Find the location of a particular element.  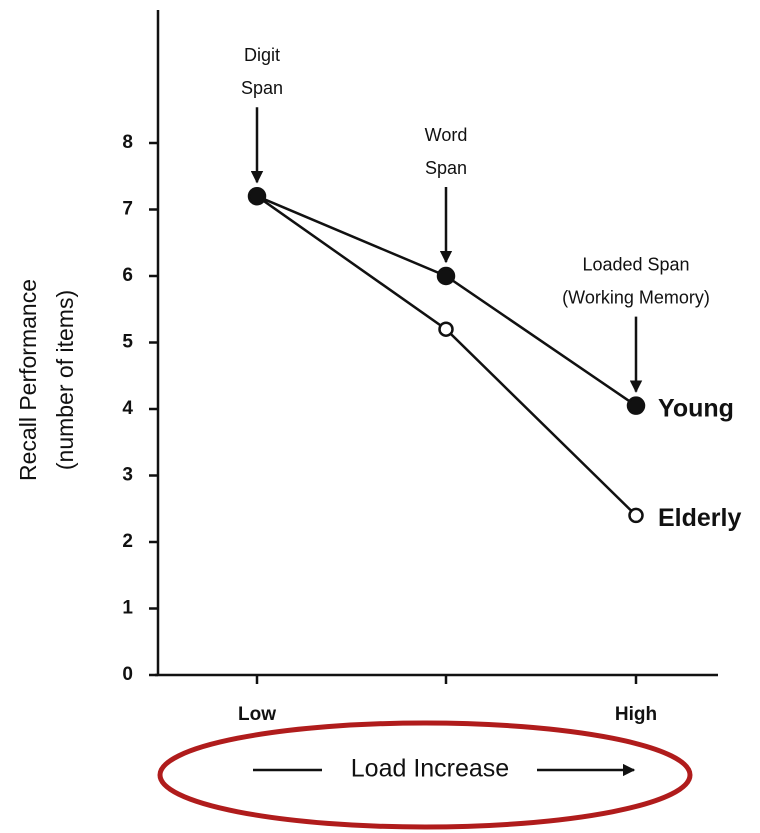

y-tick-label: 8 is located at coordinates (127, 142).